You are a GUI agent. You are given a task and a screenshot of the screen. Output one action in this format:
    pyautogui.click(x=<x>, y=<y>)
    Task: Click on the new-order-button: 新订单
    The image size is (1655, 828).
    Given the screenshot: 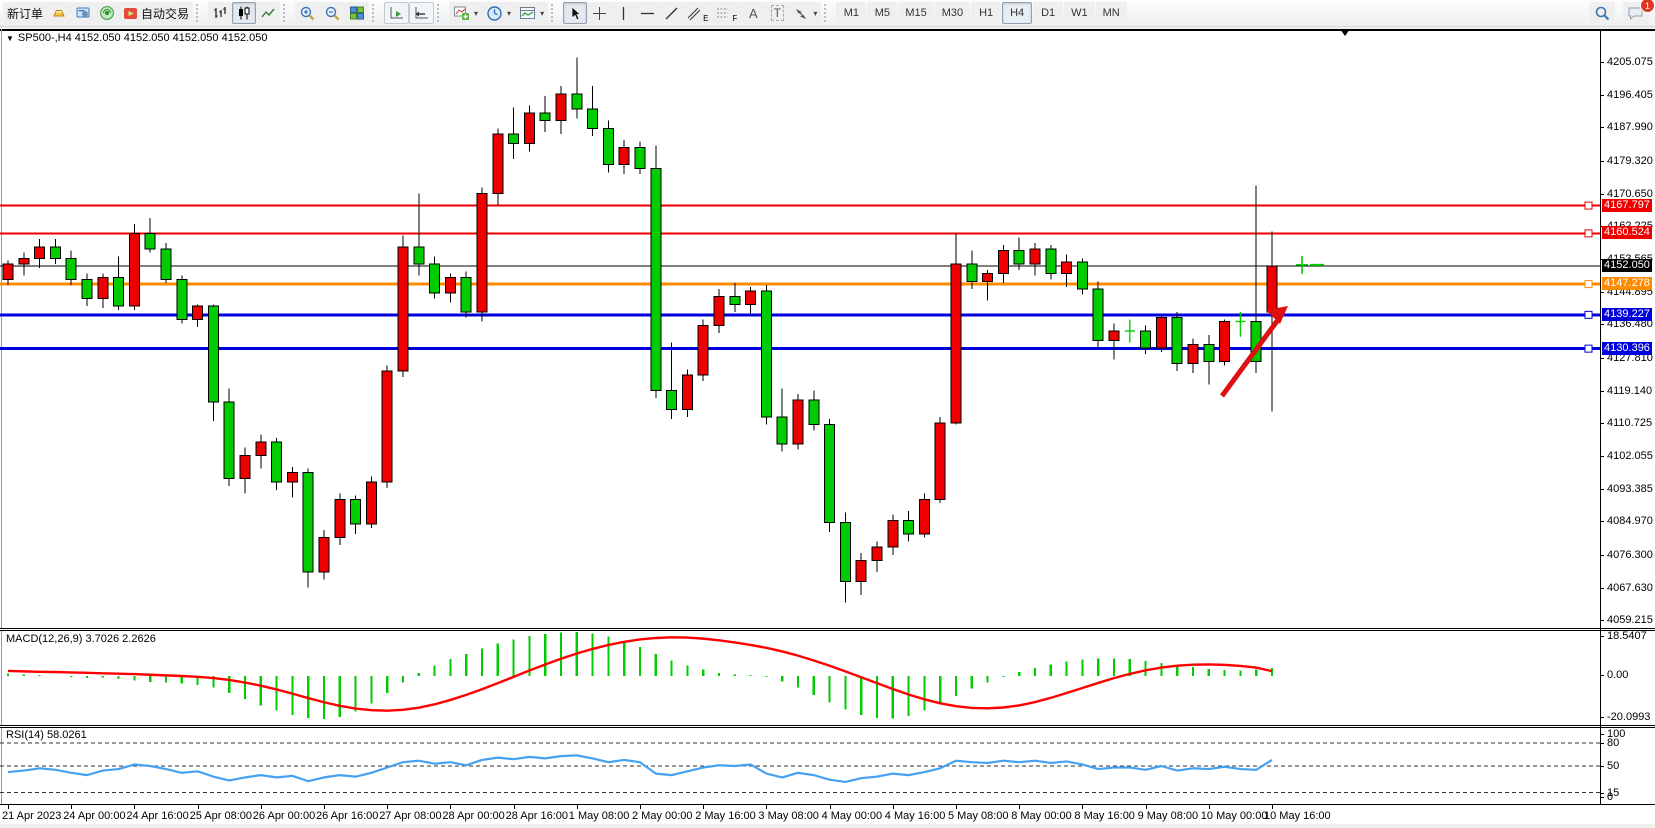 What is the action you would take?
    pyautogui.click(x=25, y=13)
    